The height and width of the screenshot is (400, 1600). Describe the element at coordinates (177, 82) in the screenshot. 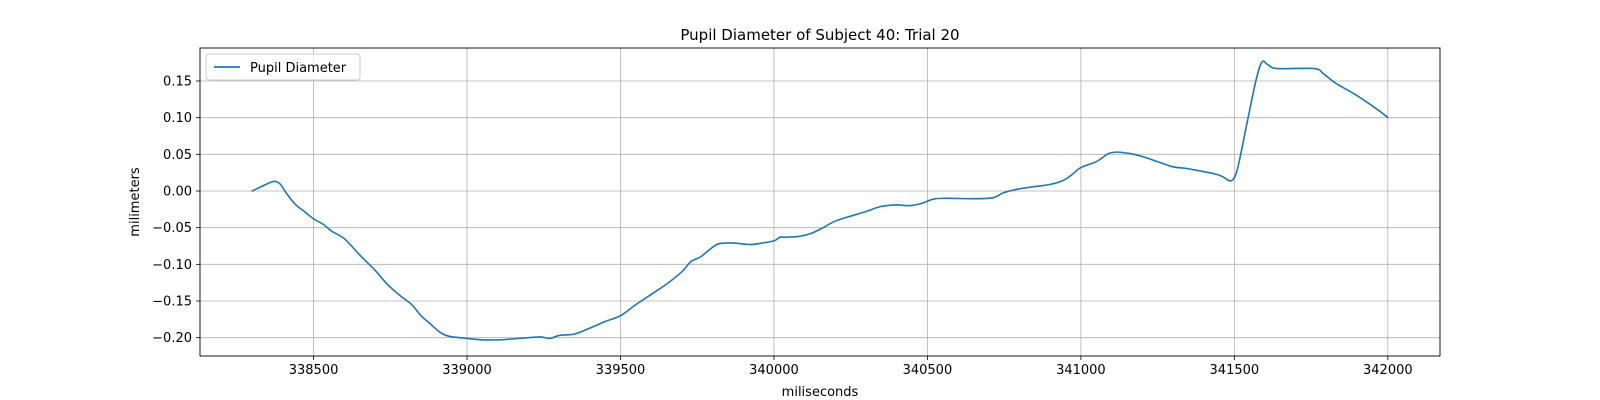

I see `y-tick-label: 0.15` at that location.